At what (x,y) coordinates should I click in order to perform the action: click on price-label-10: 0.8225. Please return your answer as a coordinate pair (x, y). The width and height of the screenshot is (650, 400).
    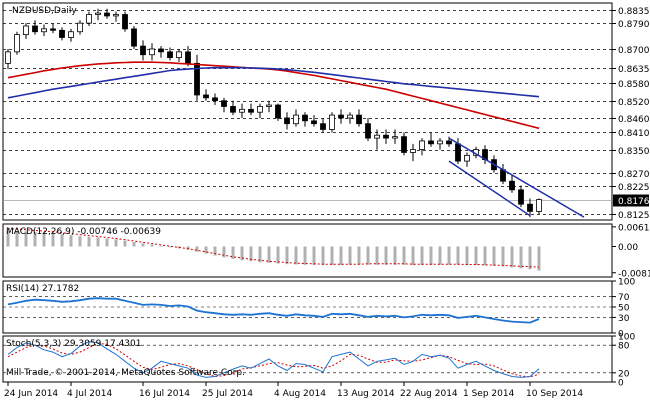
    Looking at the image, I should click on (634, 188).